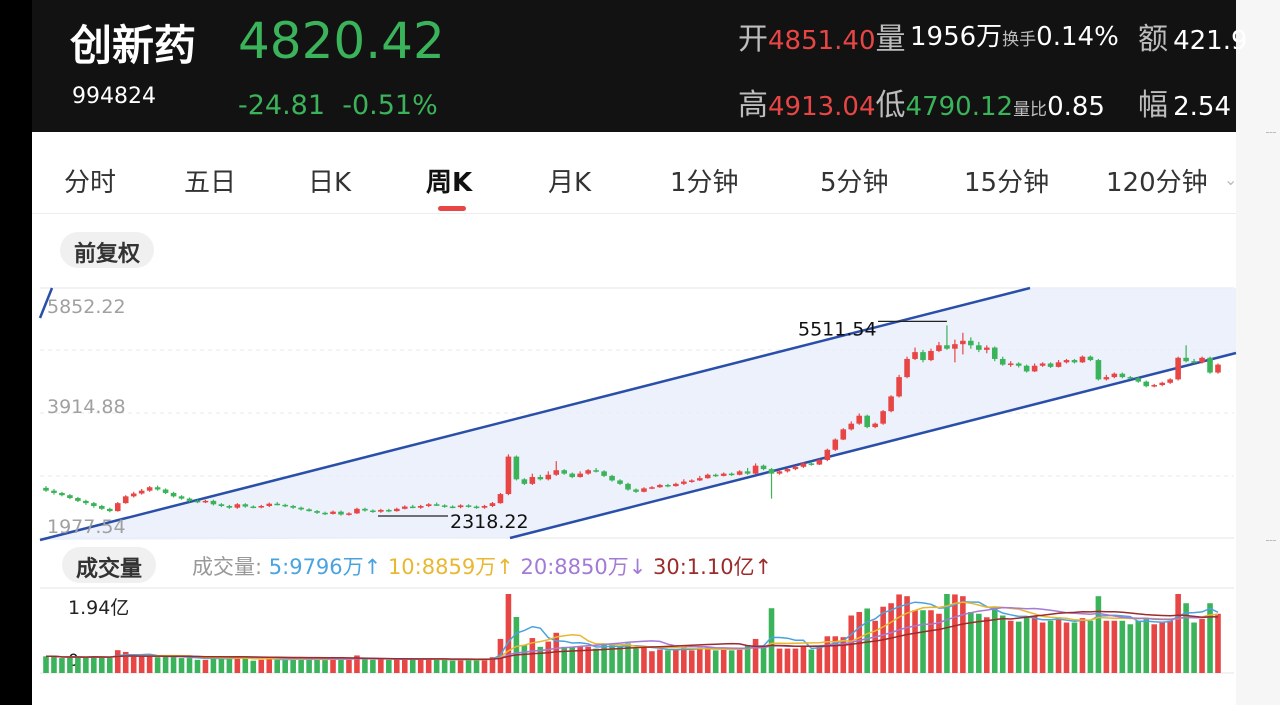  I want to click on high-low-stat: 高4913.04低4790.12量比0.85, so click(921, 102).